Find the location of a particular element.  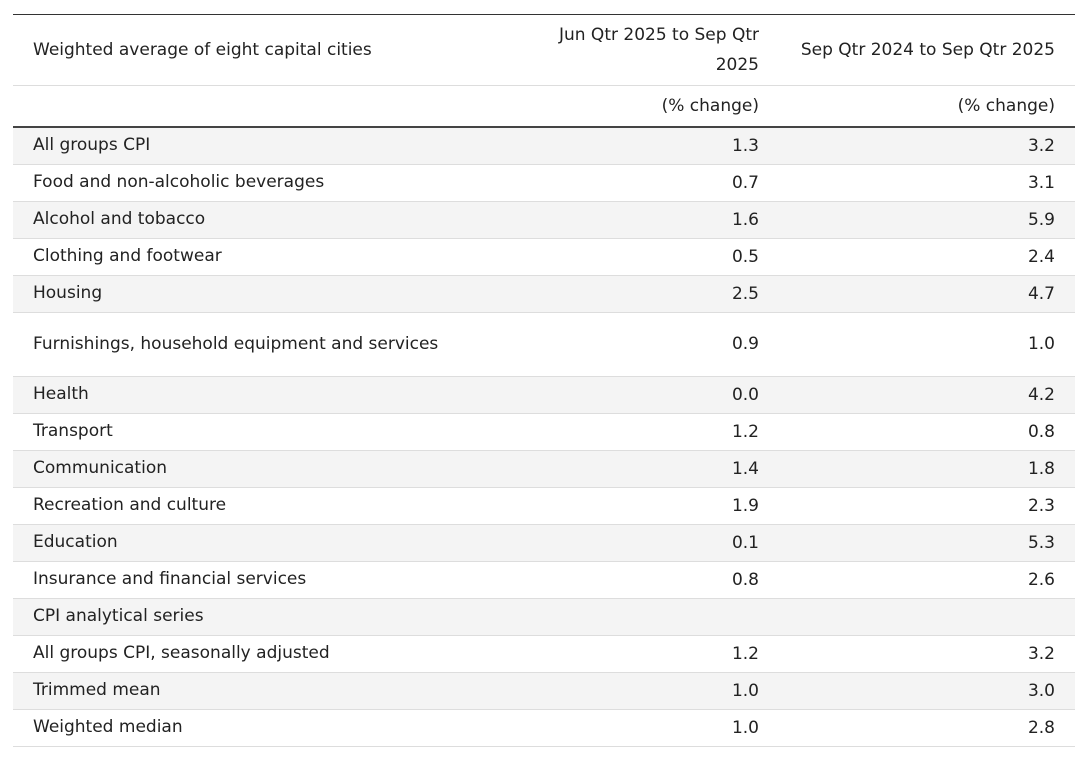

quarterly-change-value: 1.3 is located at coordinates (745, 145).